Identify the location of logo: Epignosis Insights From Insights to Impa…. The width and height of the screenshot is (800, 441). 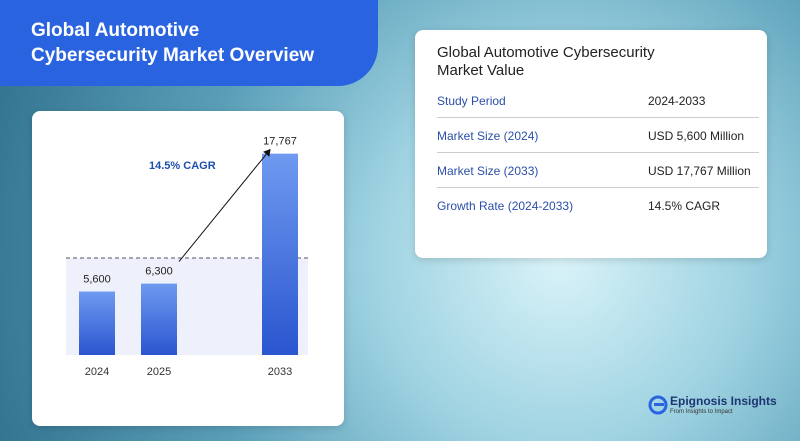
(712, 407).